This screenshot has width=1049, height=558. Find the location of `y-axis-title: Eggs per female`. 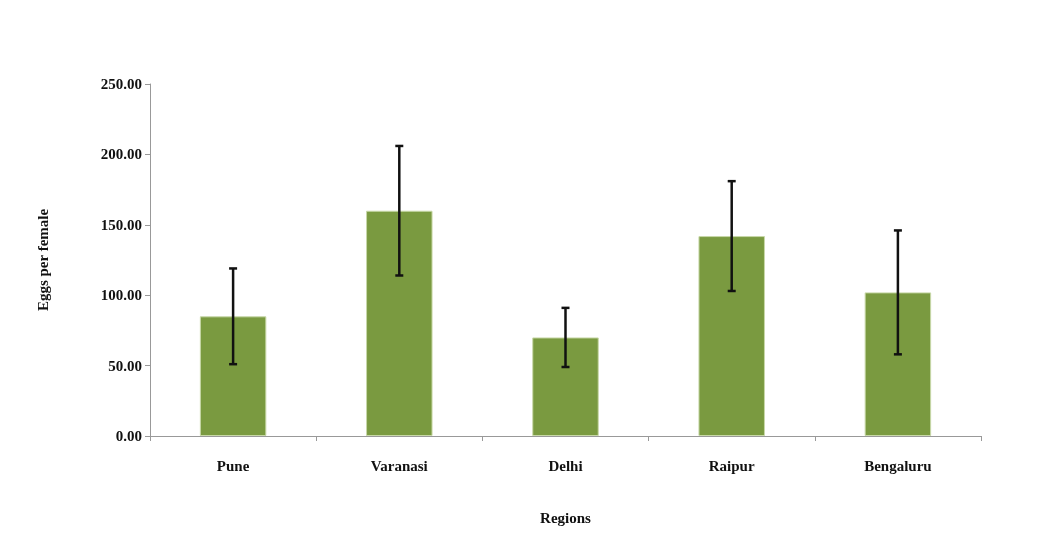

y-axis-title: Eggs per female is located at coordinates (42, 260).